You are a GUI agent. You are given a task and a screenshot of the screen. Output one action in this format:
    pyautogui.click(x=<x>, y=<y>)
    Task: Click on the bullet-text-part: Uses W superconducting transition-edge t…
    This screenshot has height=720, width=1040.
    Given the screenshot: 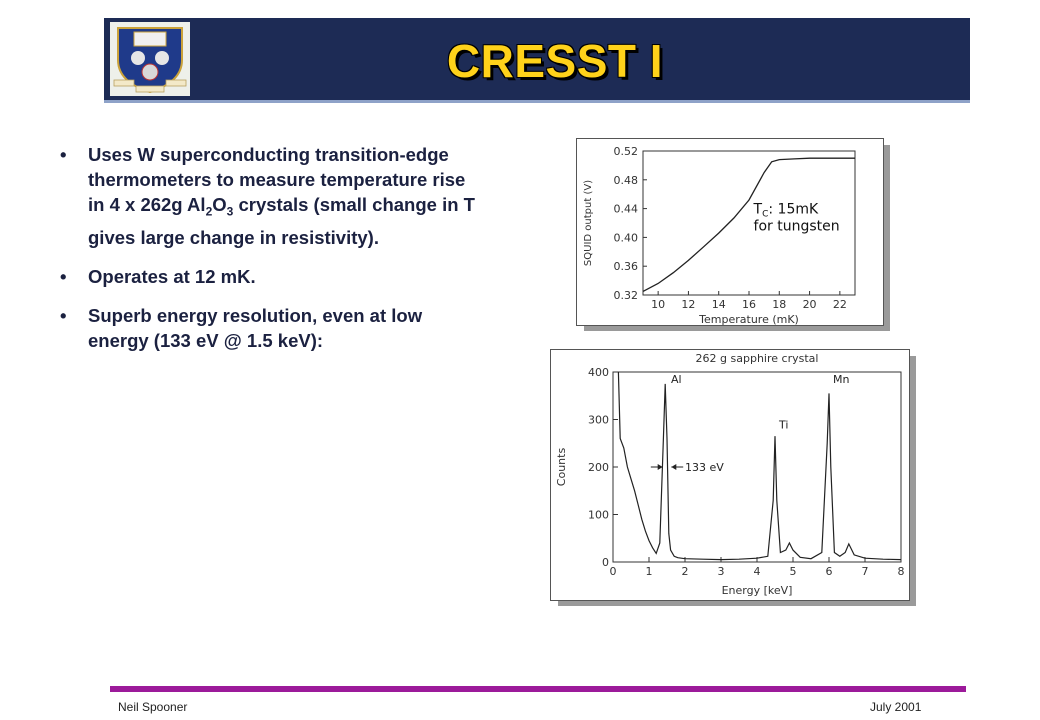 What is the action you would take?
    pyautogui.click(x=277, y=179)
    